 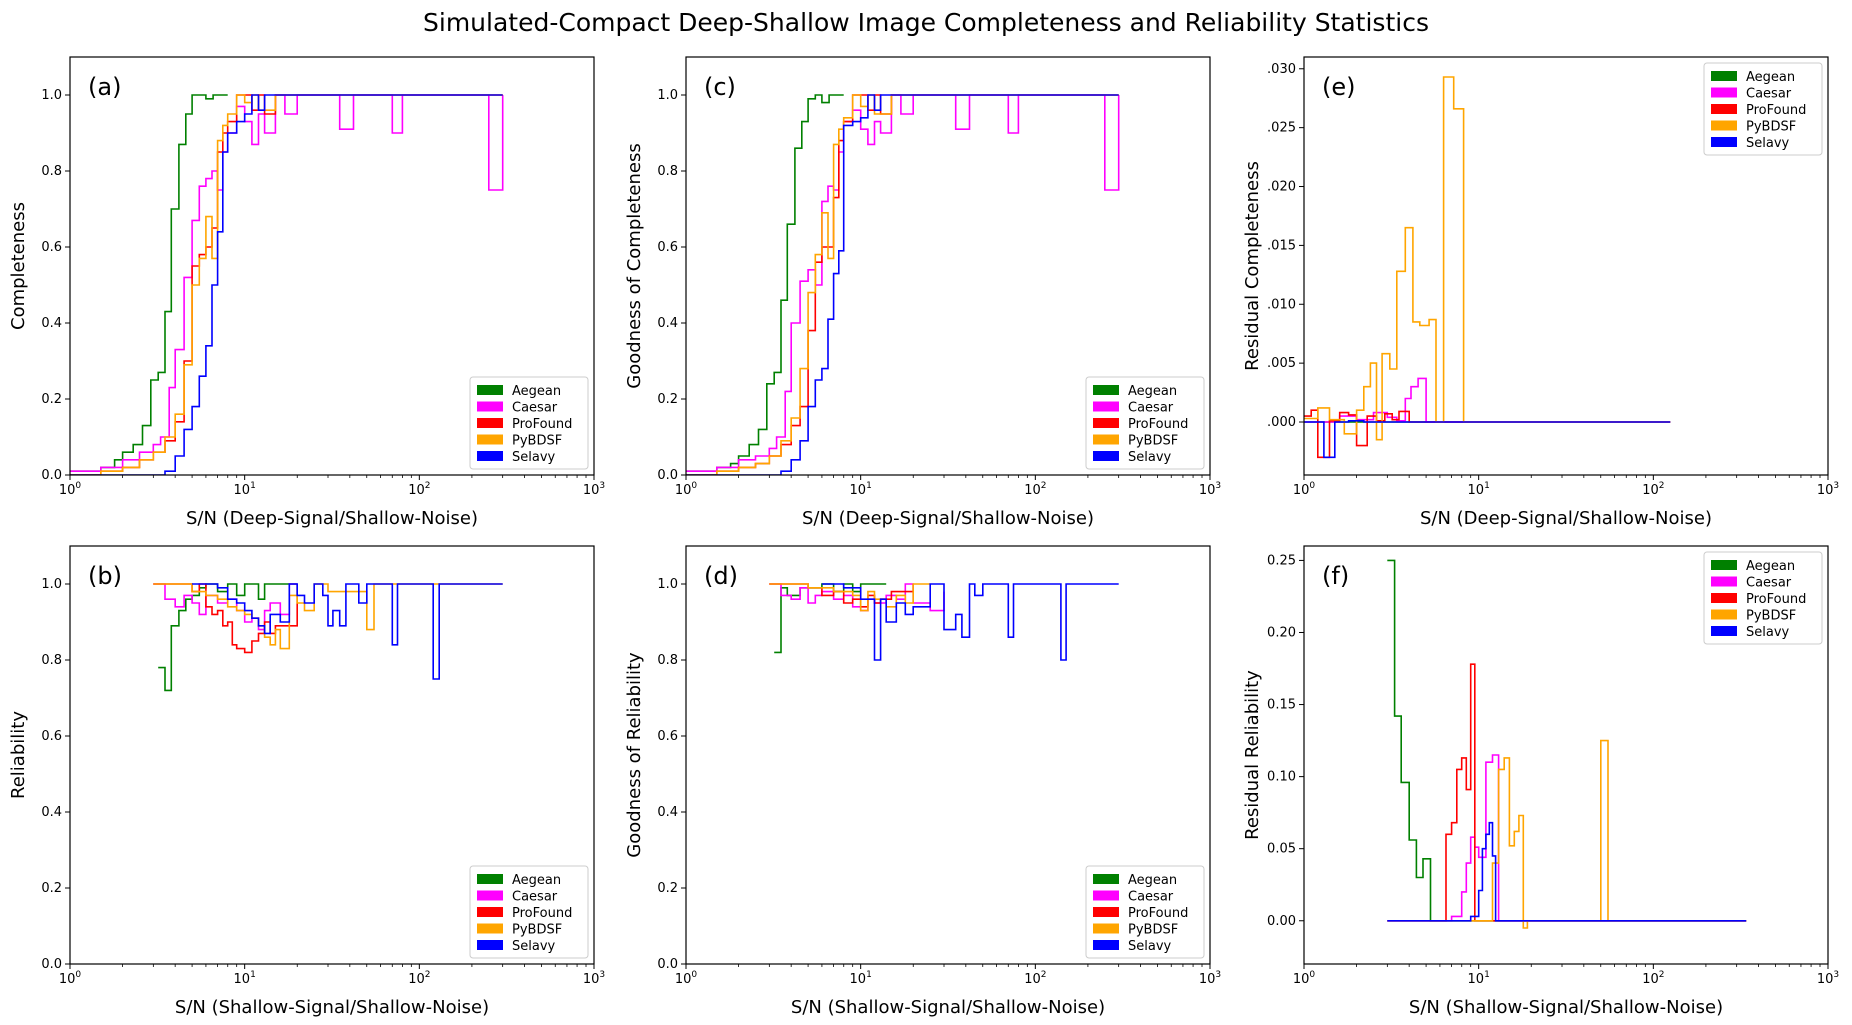 I want to click on panel-label: (c), so click(x=720, y=87).